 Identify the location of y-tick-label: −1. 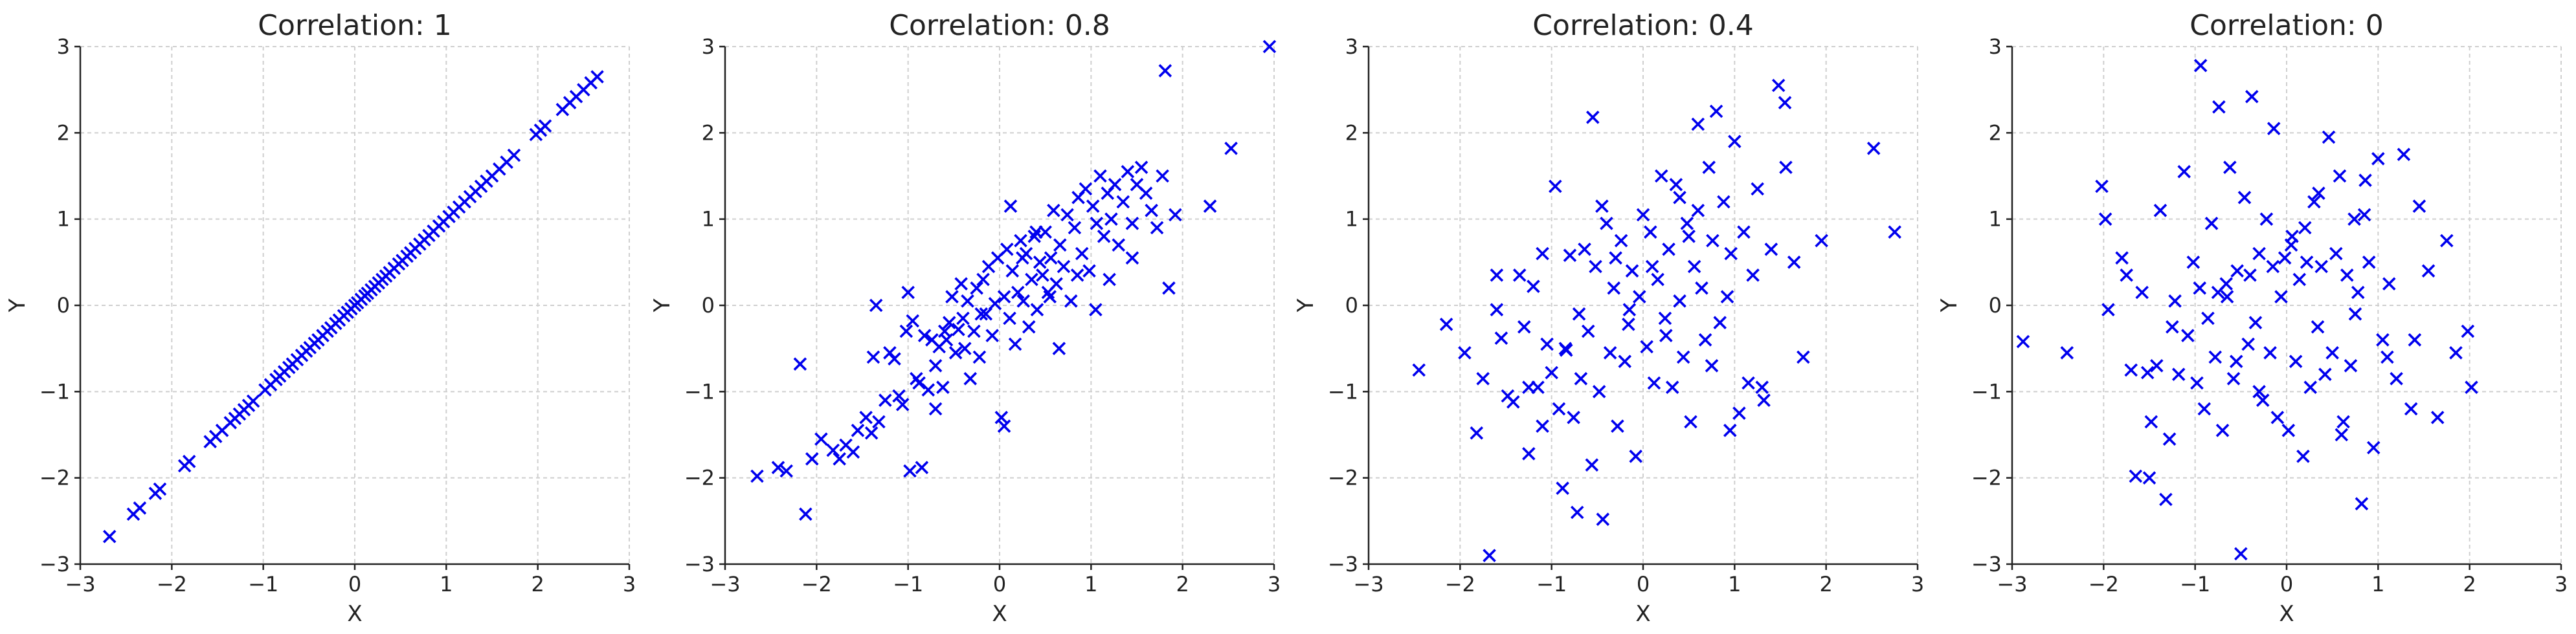
(55, 391).